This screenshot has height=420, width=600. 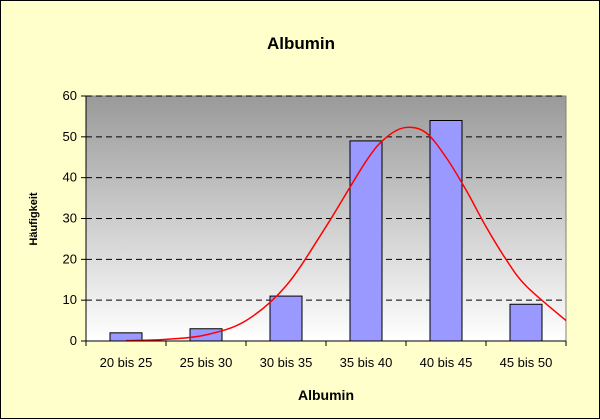 I want to click on x-tick-label: 35 bis 40, so click(x=366, y=362).